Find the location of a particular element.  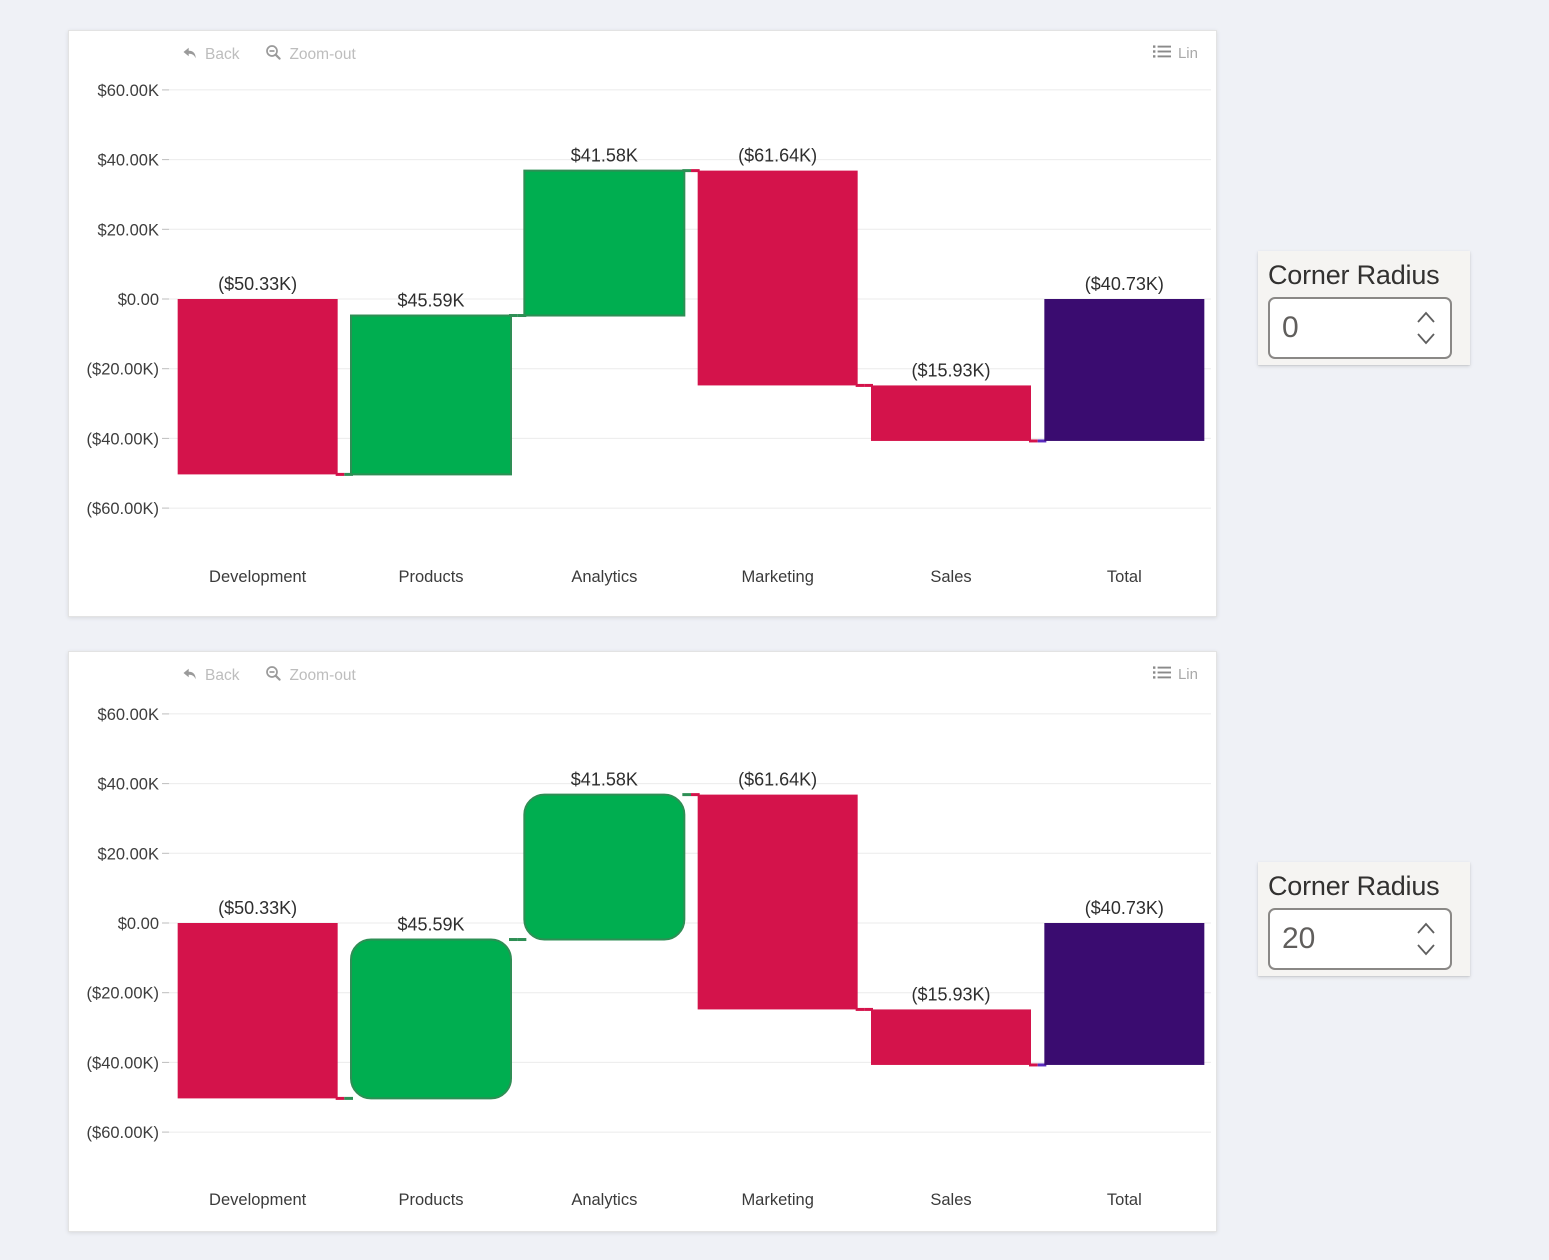

corner-radius-panel-top: Corner Radius is located at coordinates (1364, 308).